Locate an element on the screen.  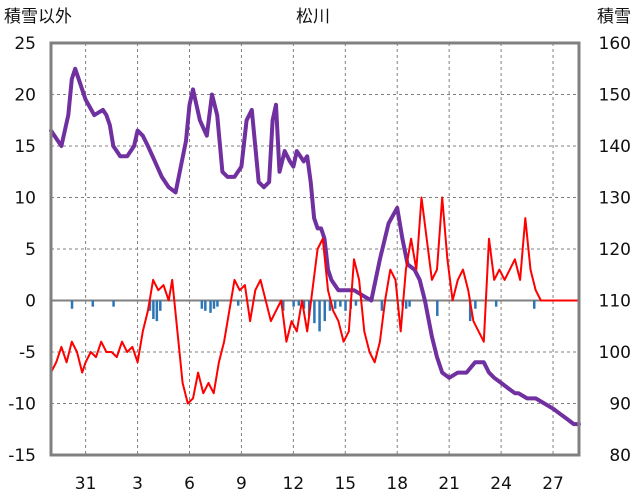
left-axis-title: 積雪以外 is located at coordinates (38, 17).